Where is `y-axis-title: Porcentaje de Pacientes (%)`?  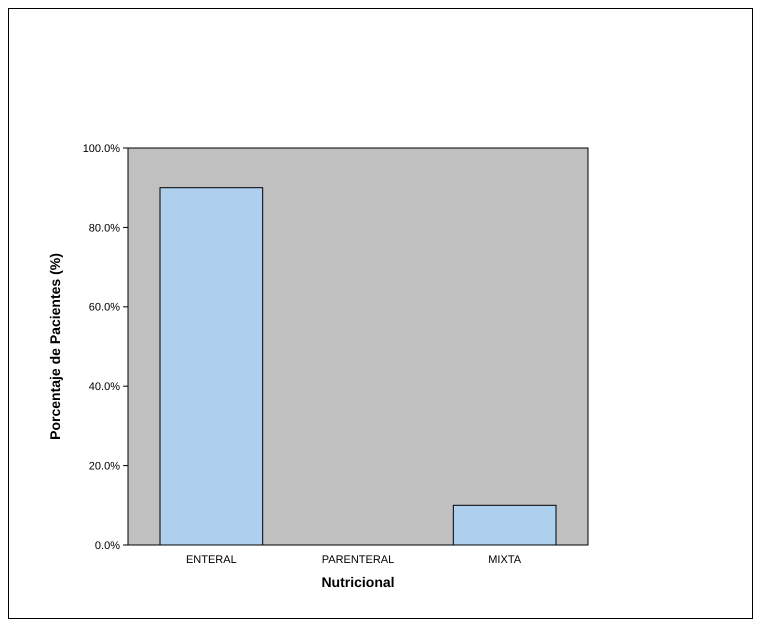 y-axis-title: Porcentaje de Pacientes (%) is located at coordinates (55, 346).